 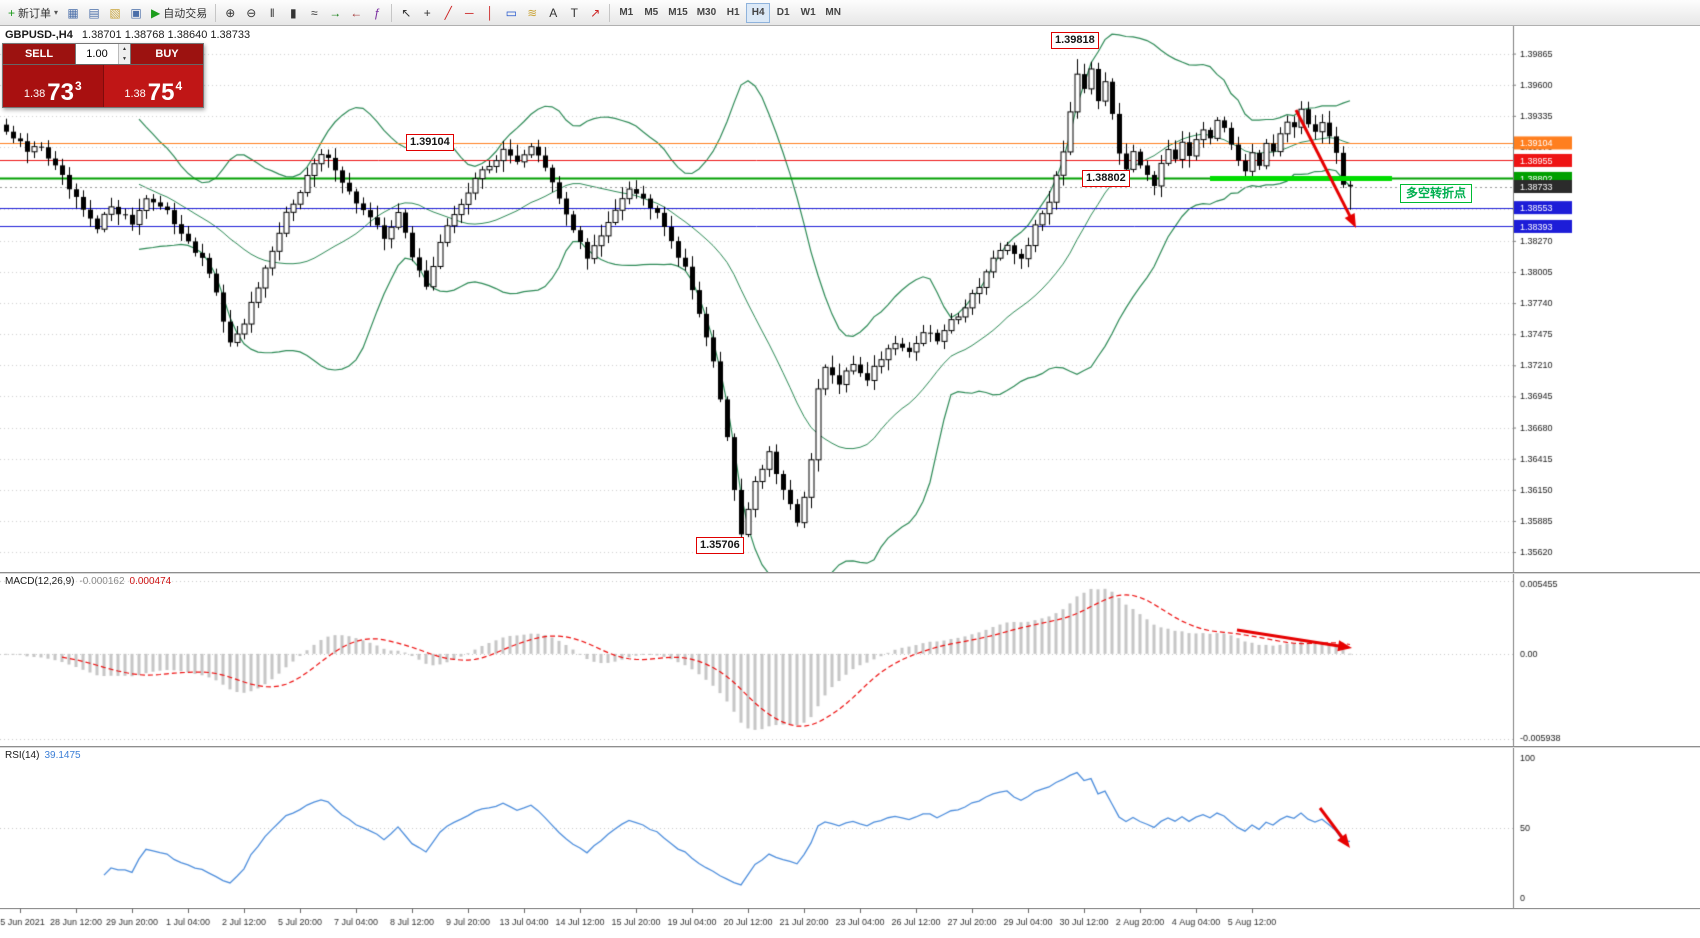 What do you see at coordinates (156, 12) in the screenshot?
I see `autotrading-button: ▶` at bounding box center [156, 12].